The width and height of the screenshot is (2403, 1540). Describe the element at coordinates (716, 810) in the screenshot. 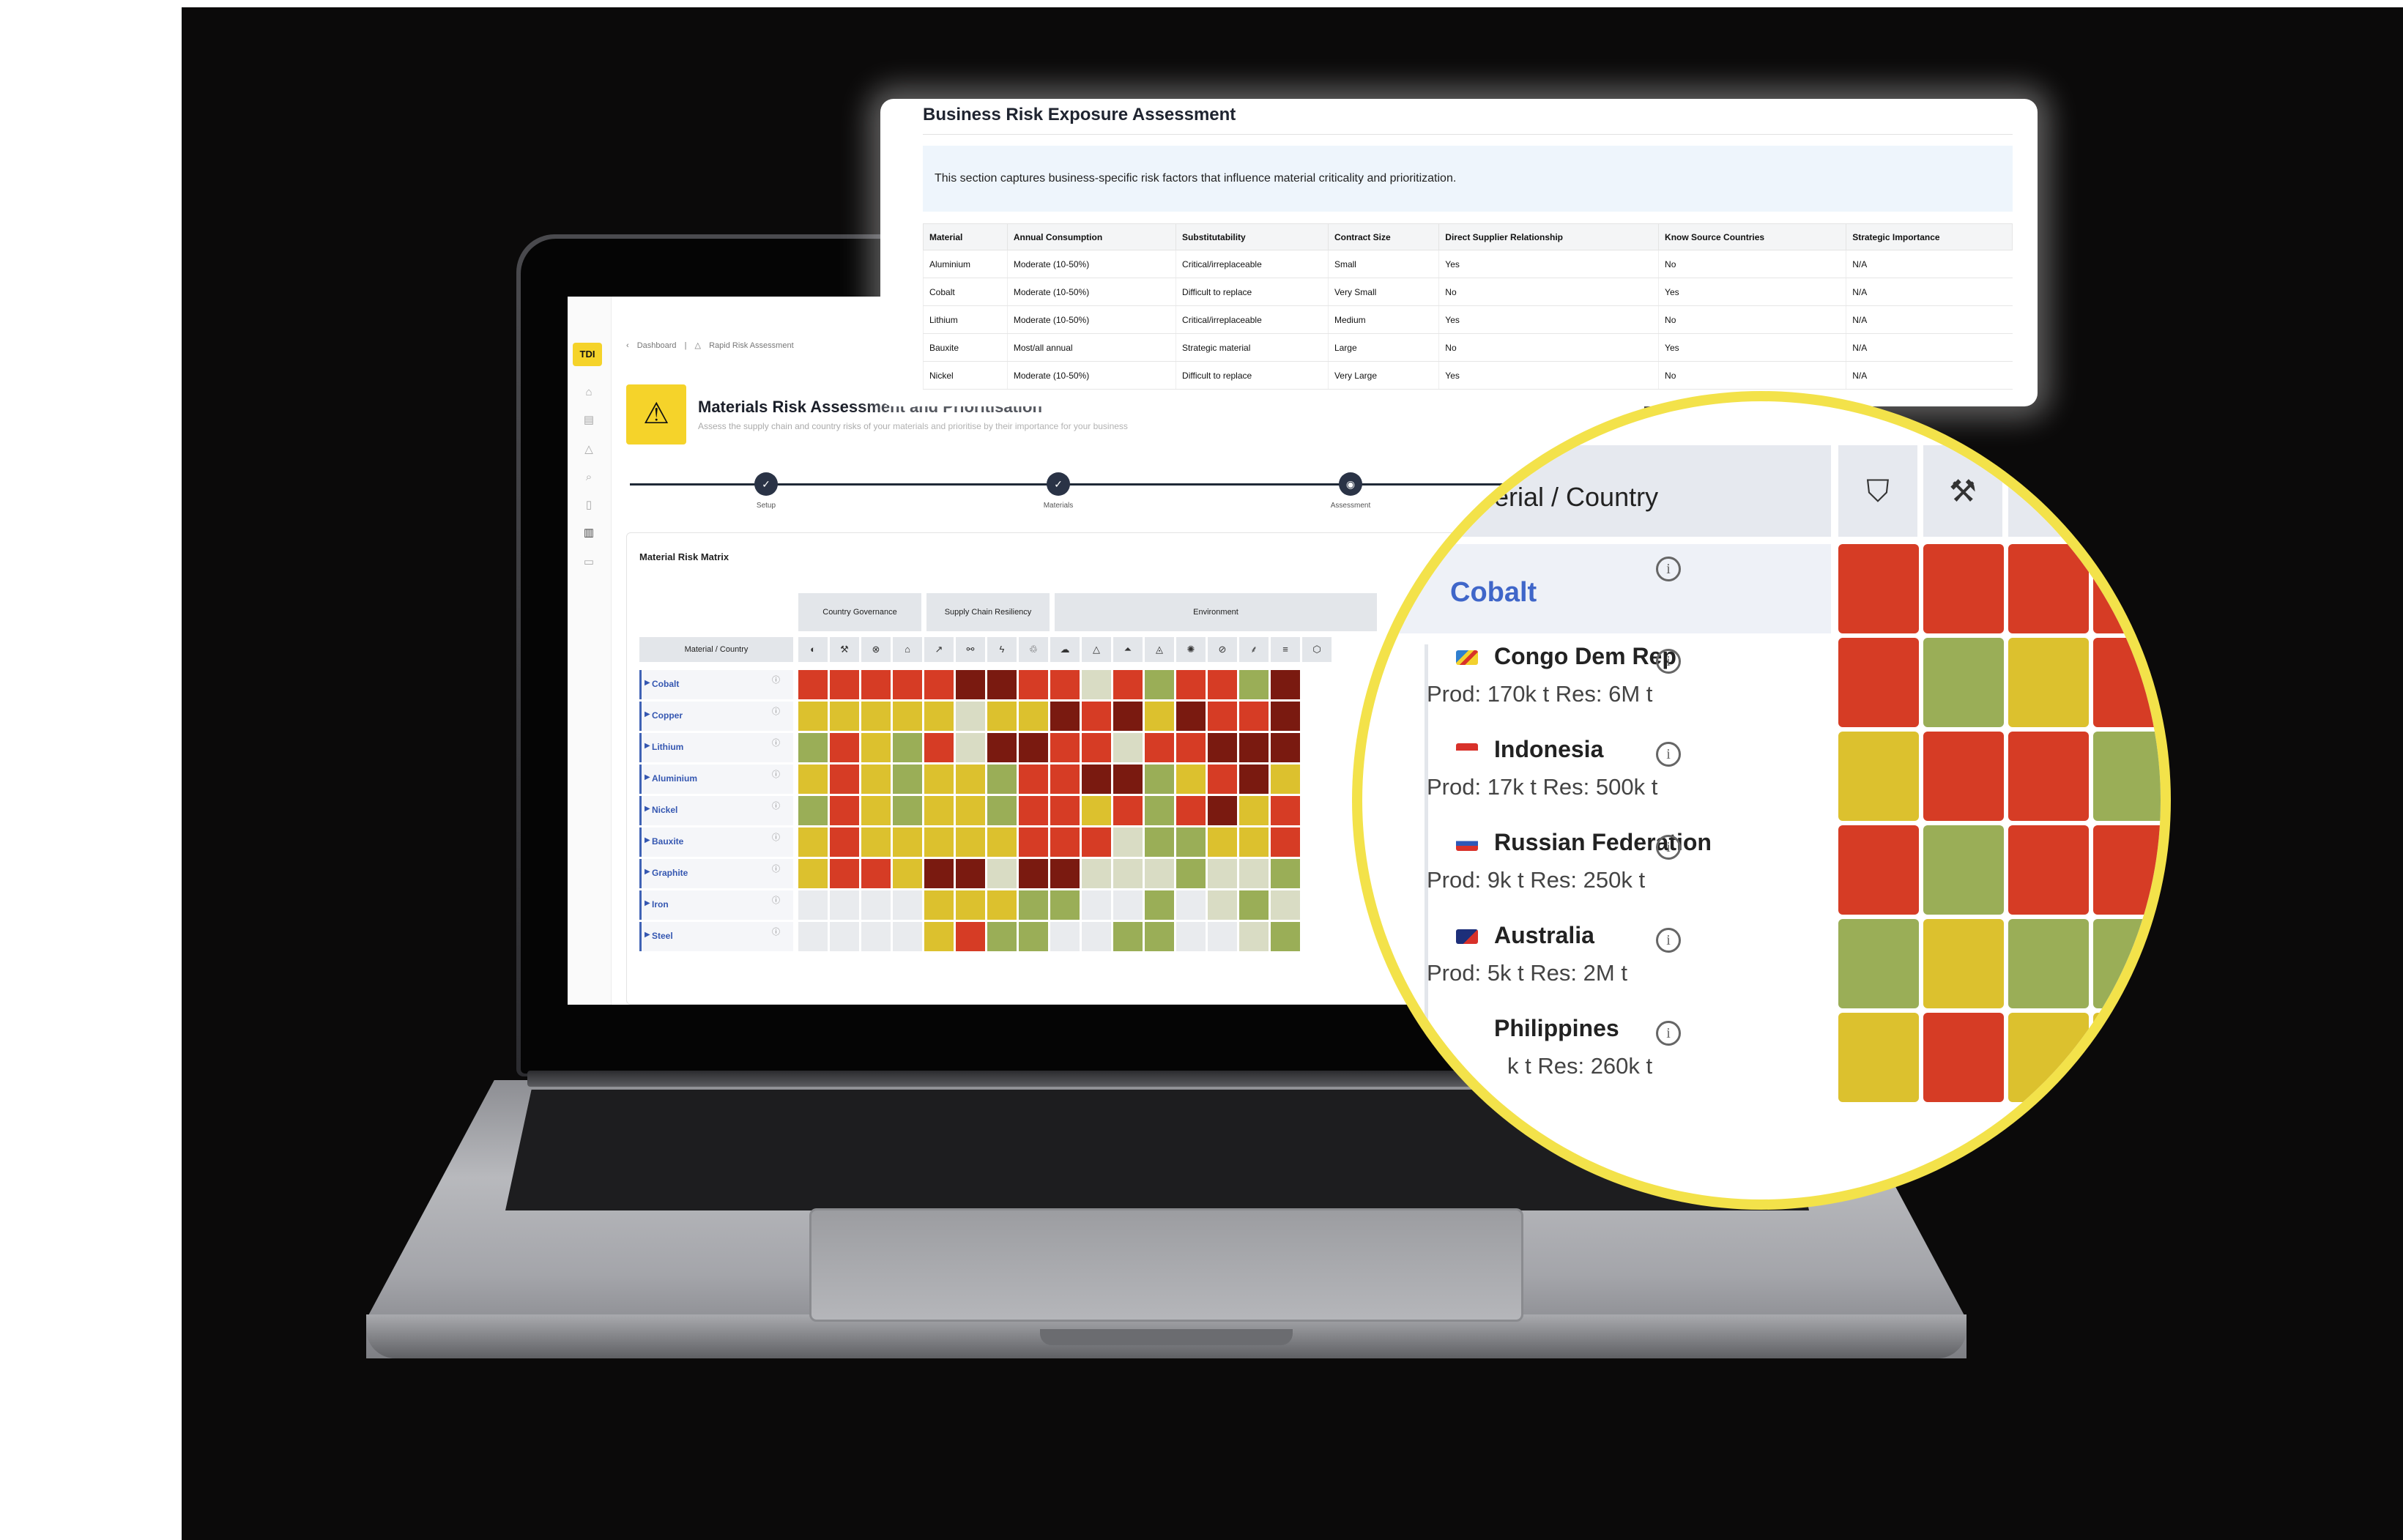

I see `material-row: Nickel ▶ ⓘ` at that location.